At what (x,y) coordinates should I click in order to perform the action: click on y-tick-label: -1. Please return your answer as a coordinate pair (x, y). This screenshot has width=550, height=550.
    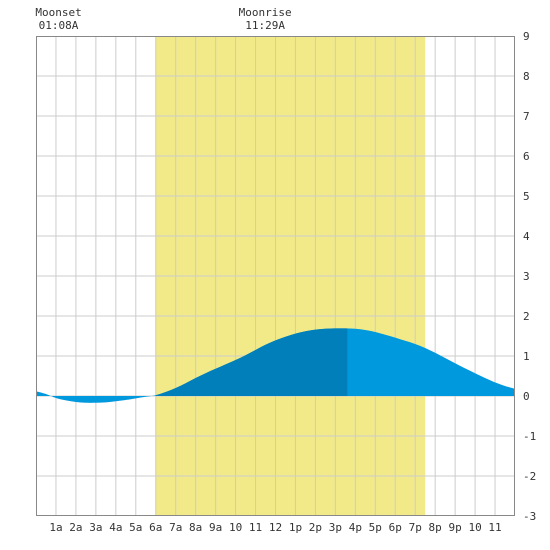
    Looking at the image, I should click on (529, 436).